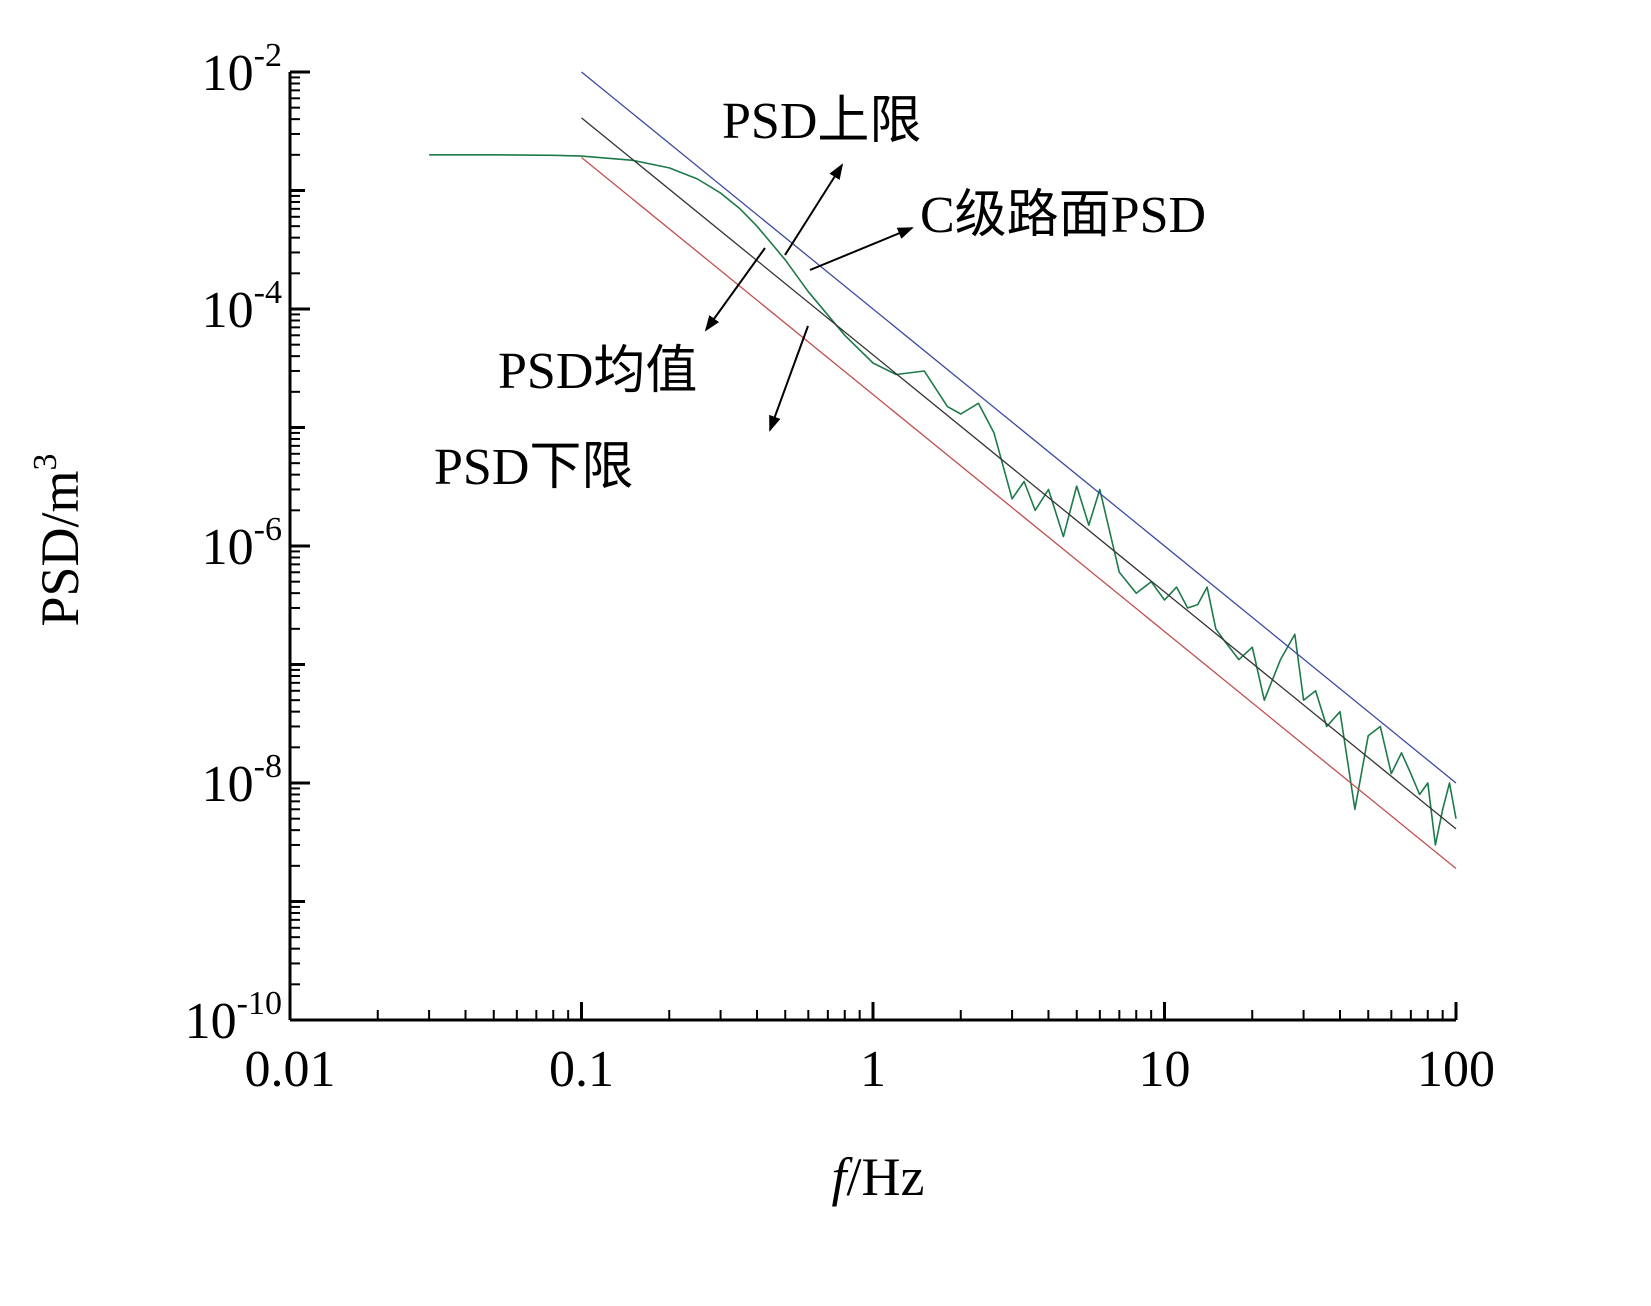  I want to click on y-axis-title-main: PSD/m, so click(60, 548).